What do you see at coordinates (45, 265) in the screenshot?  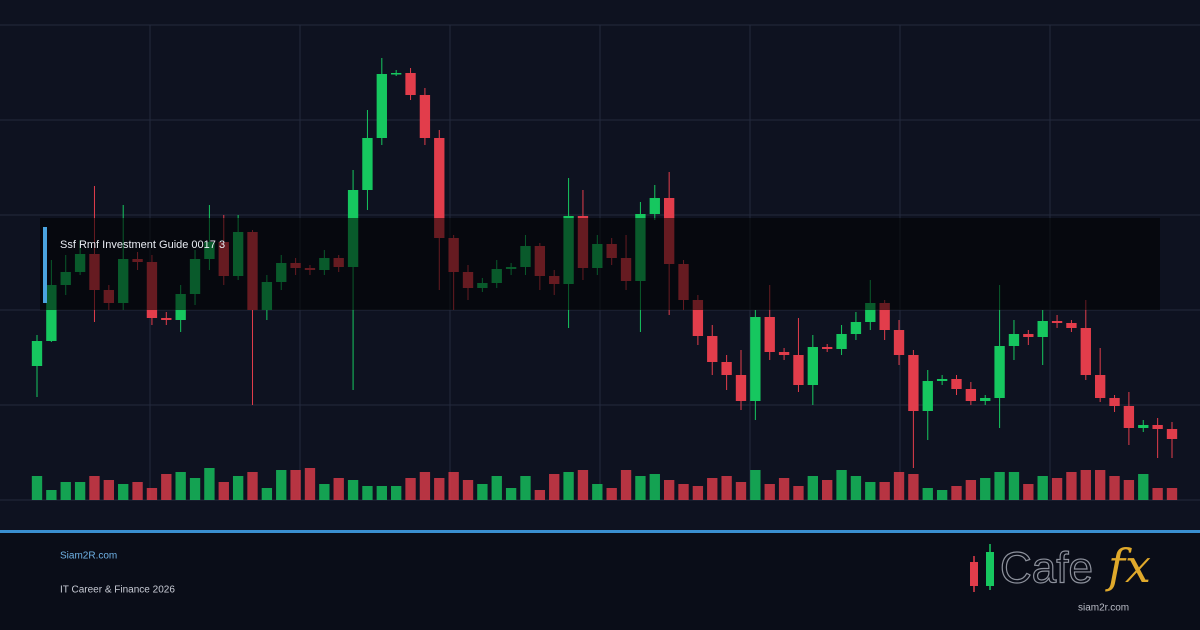 I see `overlay-accent` at bounding box center [45, 265].